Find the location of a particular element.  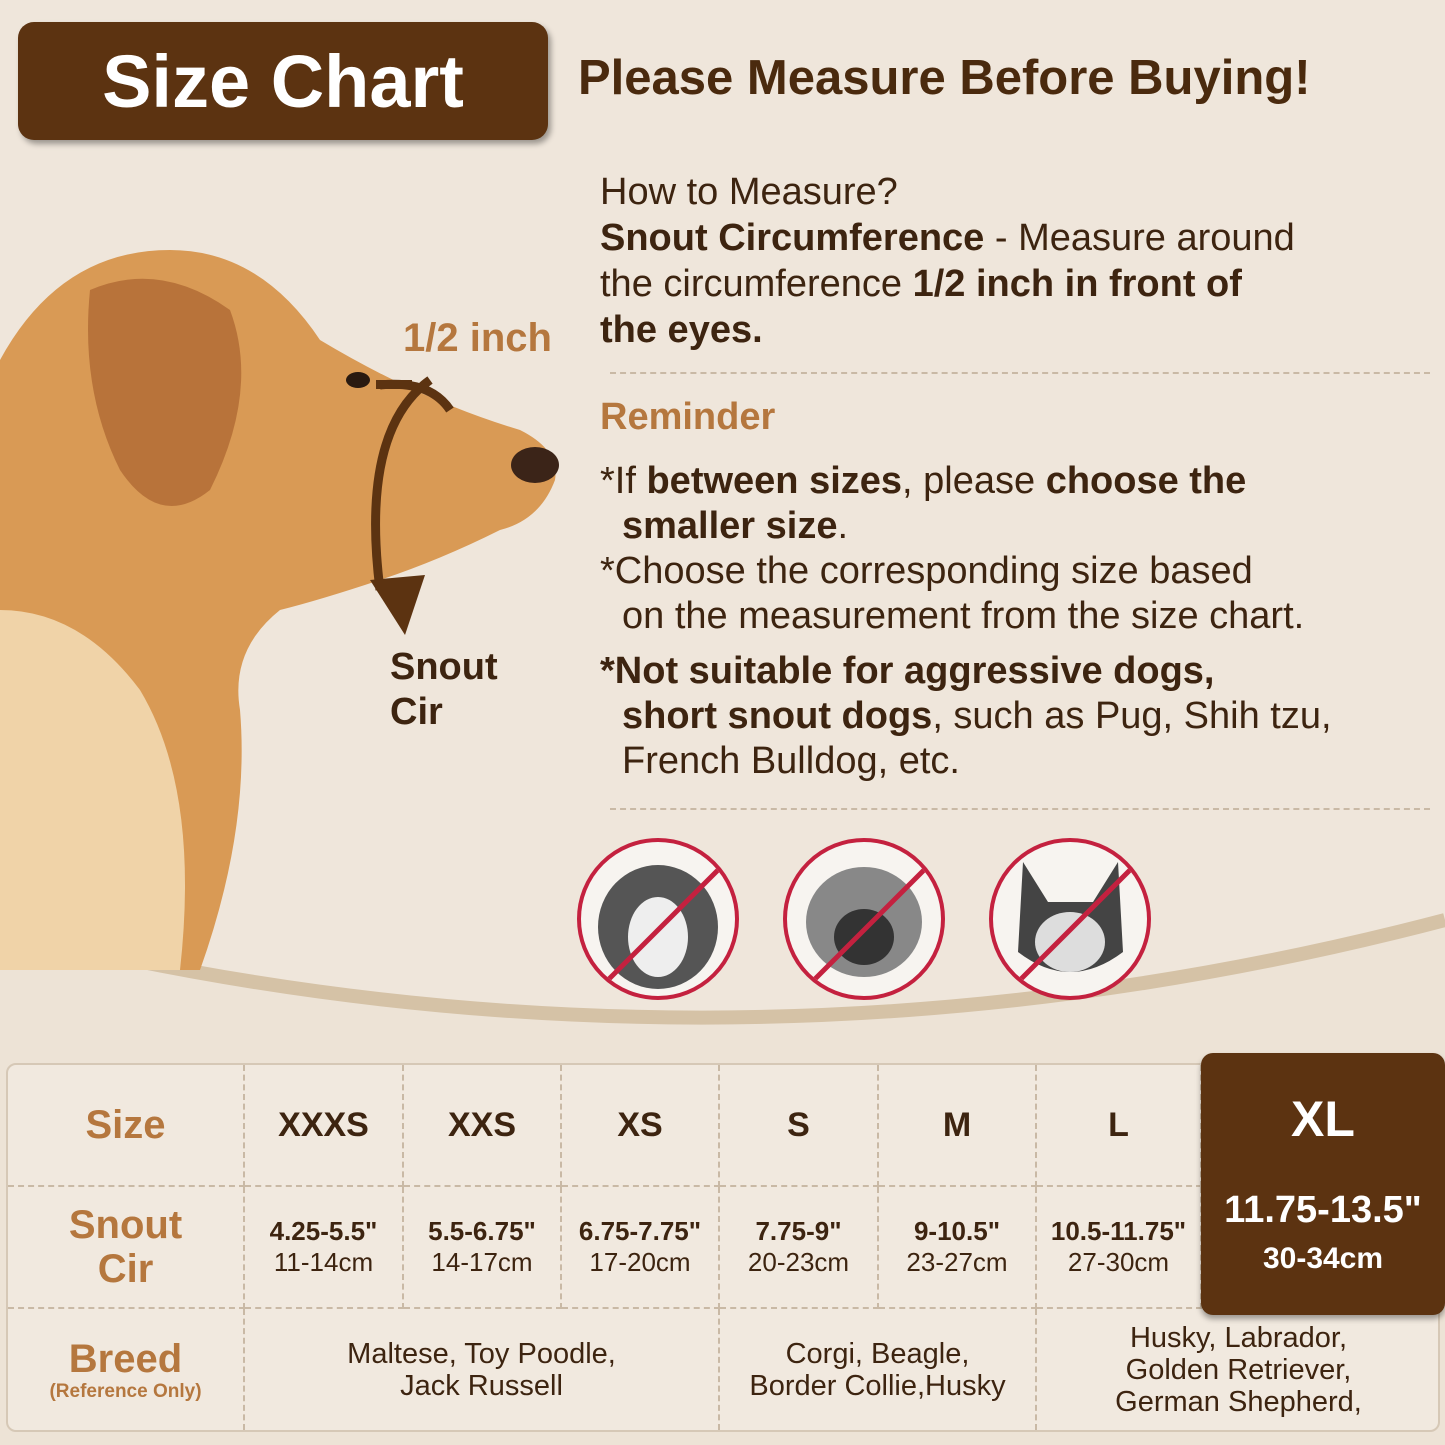

text: *If is located at coordinates (623, 481).